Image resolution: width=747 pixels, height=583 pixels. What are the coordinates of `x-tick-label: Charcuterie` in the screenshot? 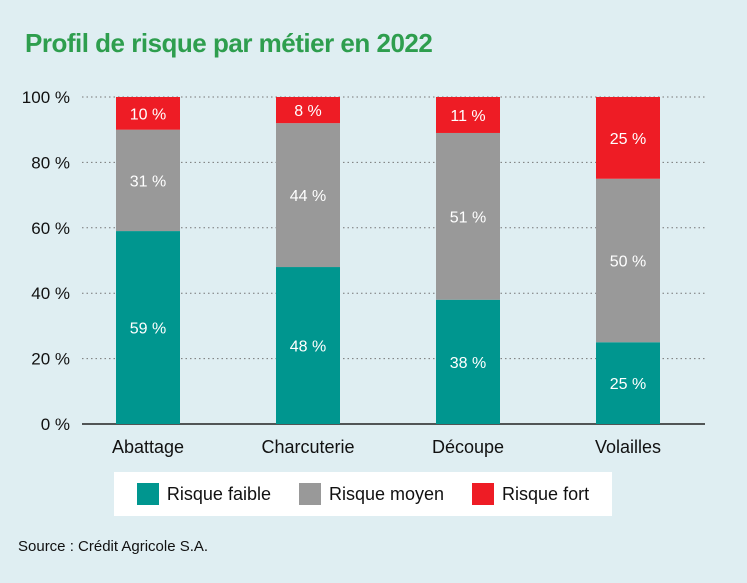 It's located at (307, 447).